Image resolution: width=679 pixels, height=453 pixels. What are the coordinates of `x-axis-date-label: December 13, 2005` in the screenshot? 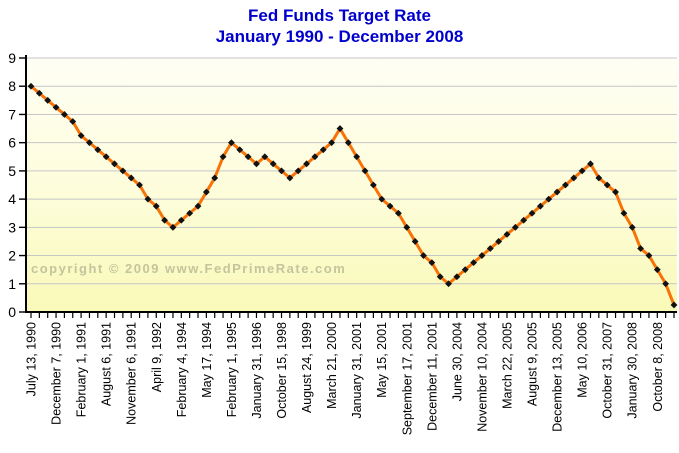 It's located at (558, 377).